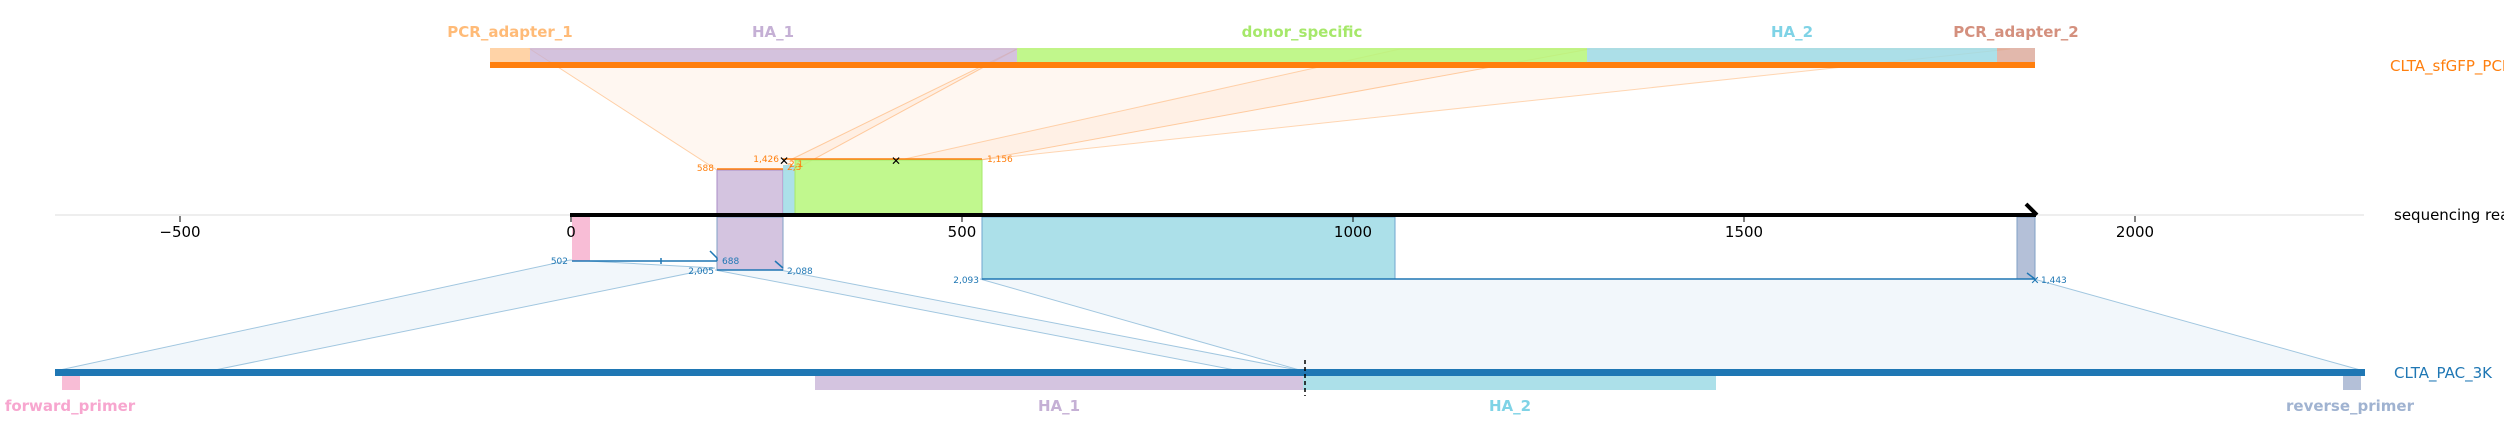  Describe the element at coordinates (1210, 372) in the screenshot. I see `bottom-track-line` at that location.